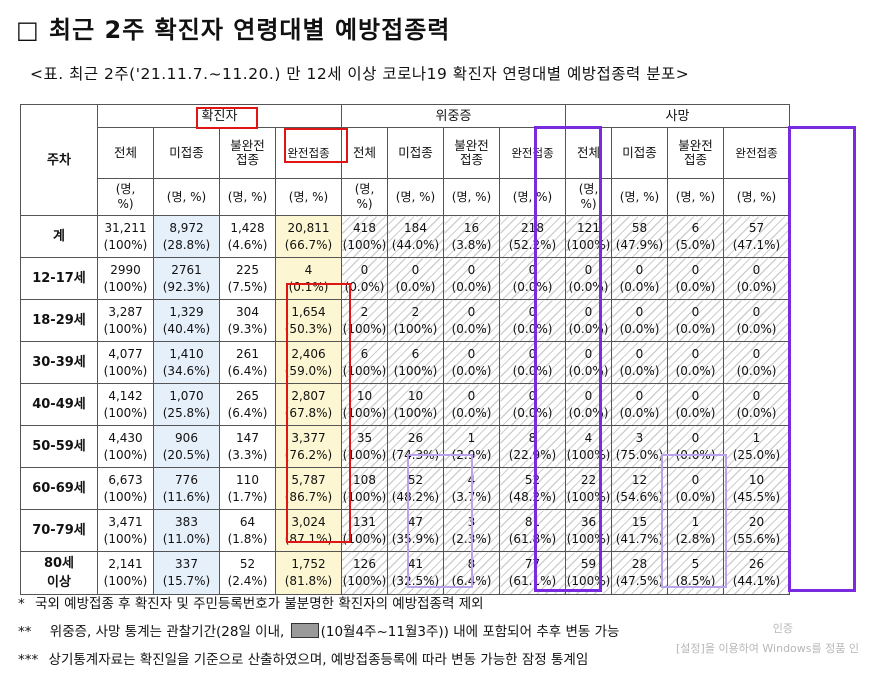 The width and height of the screenshot is (873, 680). Describe the element at coordinates (756, 479) in the screenshot. I see `cell-count: 10` at that location.